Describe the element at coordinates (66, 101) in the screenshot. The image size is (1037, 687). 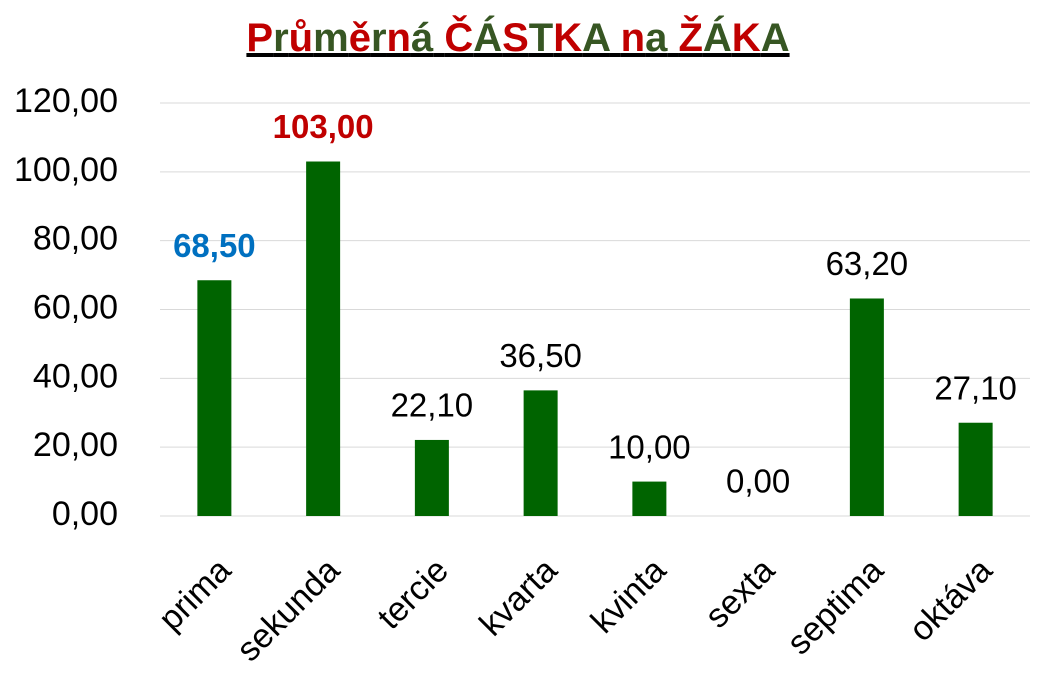
I see `y-tick-label: 120,00` at that location.